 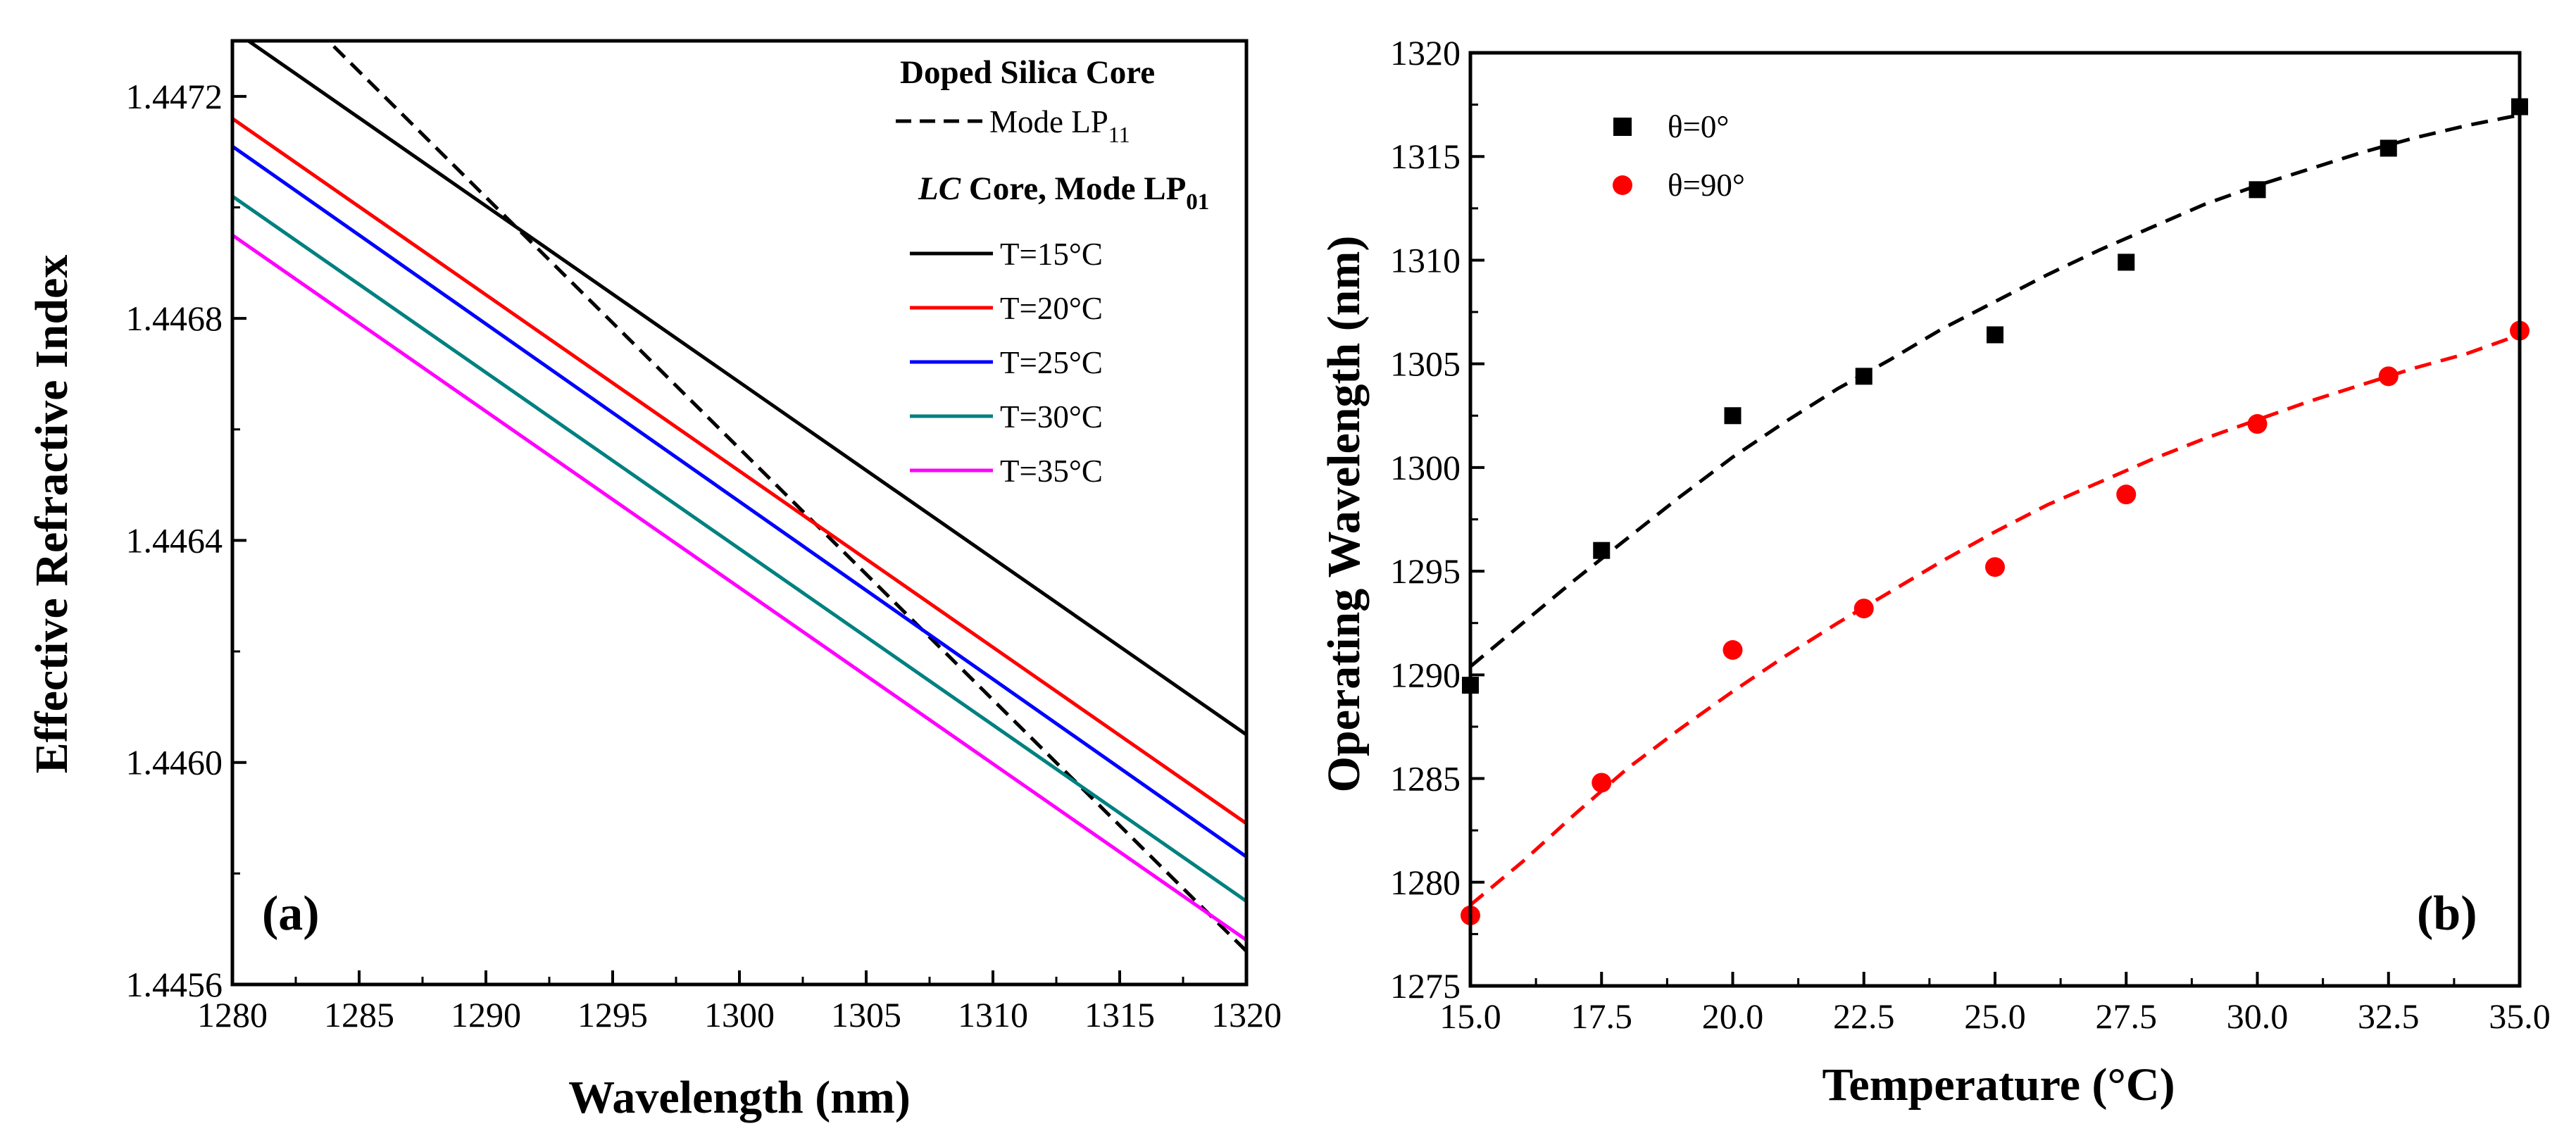 I want to click on x-tick-label-b: 17.5, so click(x=1602, y=1016).